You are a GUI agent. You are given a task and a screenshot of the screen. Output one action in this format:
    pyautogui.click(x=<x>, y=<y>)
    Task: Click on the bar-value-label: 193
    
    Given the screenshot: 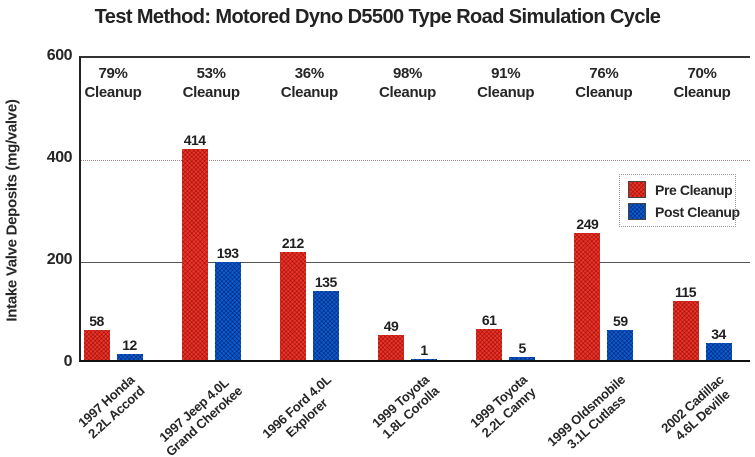 What is the action you would take?
    pyautogui.click(x=227, y=253)
    